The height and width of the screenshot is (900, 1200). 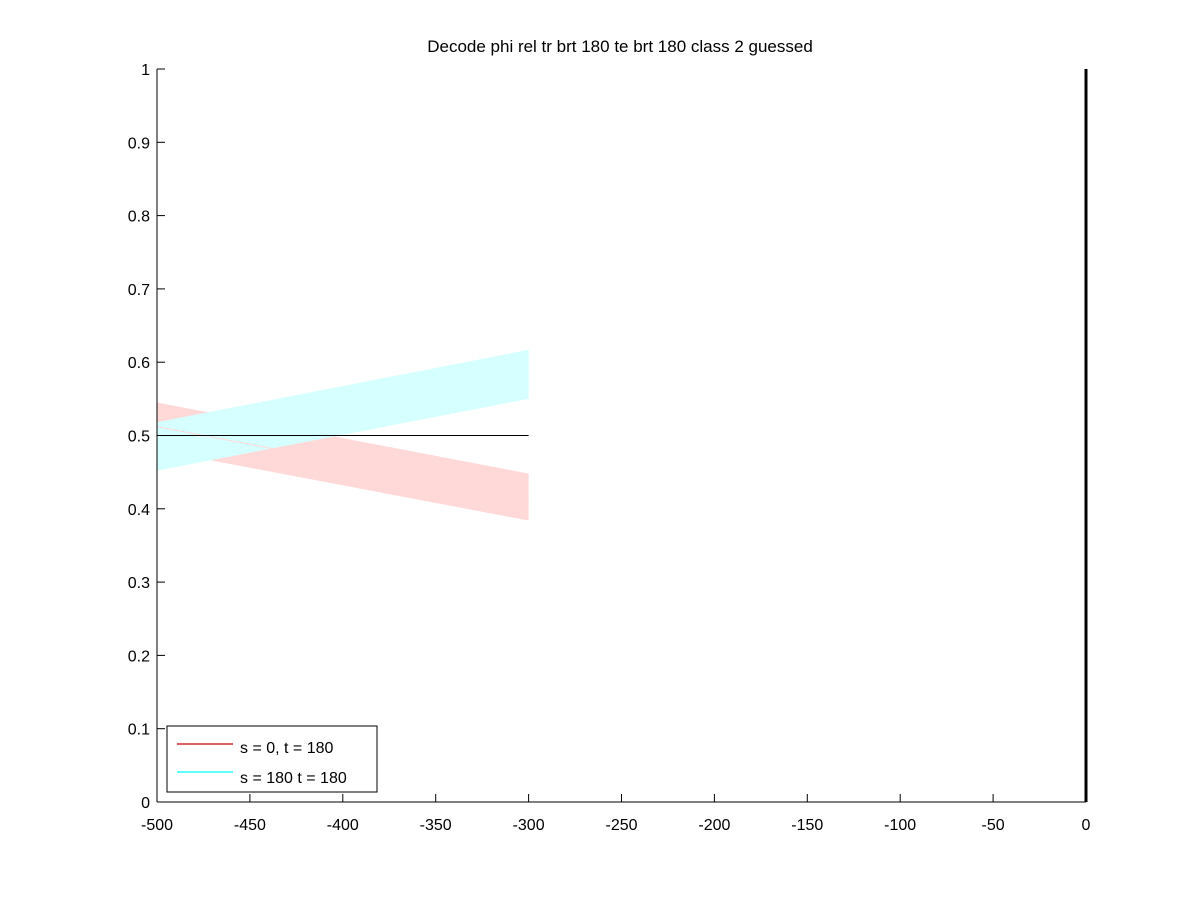 What do you see at coordinates (139, 437) in the screenshot?
I see `y-tick-label: 0.5` at bounding box center [139, 437].